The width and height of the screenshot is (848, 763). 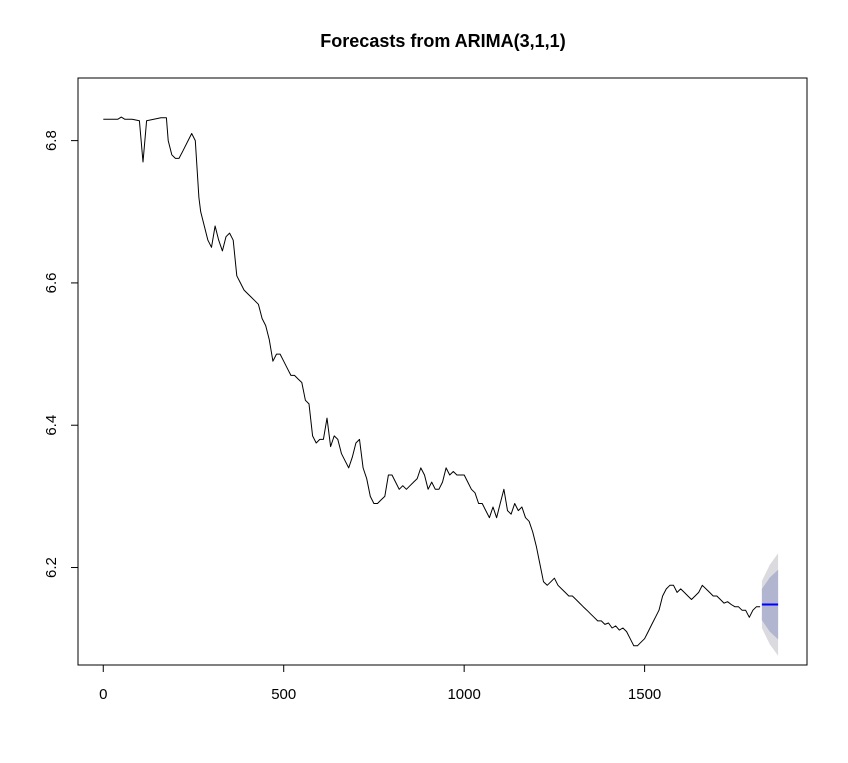 What do you see at coordinates (51, 282) in the screenshot?
I see `y-tick-label: 6.6` at bounding box center [51, 282].